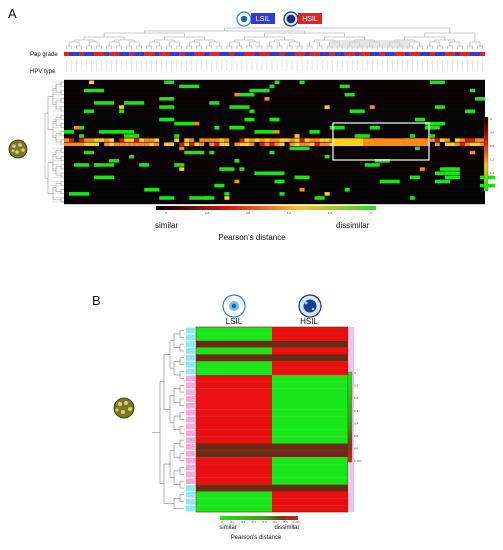 Image resolution: width=503 pixels, height=550 pixels. What do you see at coordinates (266, 210) in the screenshot?
I see `bottom-colorbar-a: 0 0.4 0.8 1.2 1.6 2` at bounding box center [266, 210].